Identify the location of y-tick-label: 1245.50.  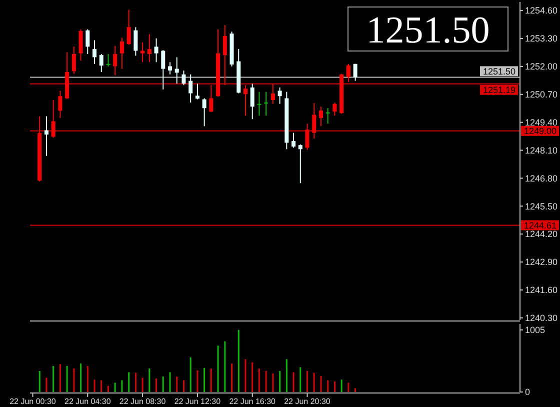
(541, 206).